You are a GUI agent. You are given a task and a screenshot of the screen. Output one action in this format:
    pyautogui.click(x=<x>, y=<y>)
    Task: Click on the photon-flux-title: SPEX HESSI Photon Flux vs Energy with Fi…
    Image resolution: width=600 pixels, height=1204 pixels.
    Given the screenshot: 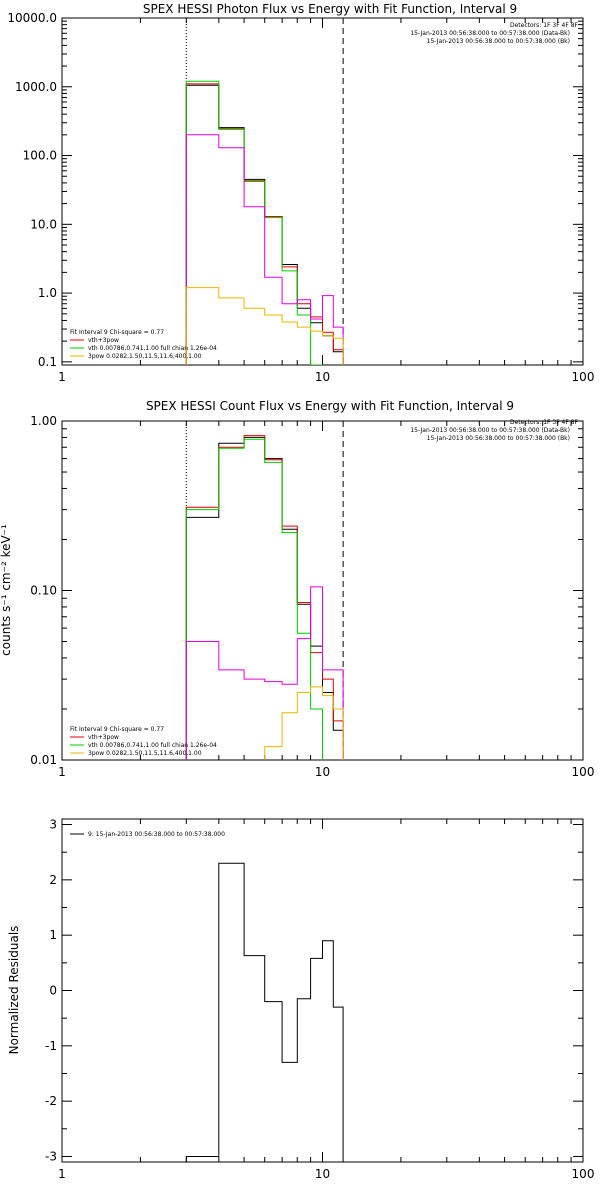 What is the action you would take?
    pyautogui.click(x=330, y=9)
    